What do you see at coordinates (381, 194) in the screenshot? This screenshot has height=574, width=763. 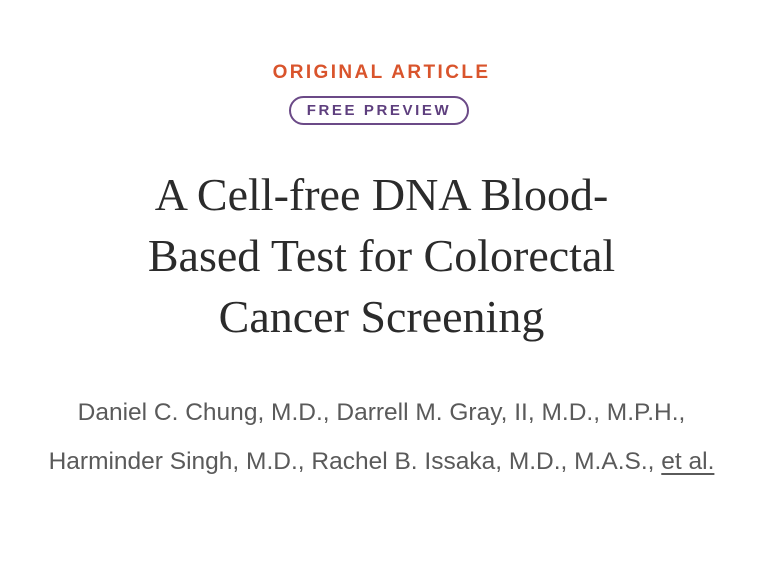 I see `title-line-1: A Cell-free DNA Blood-` at bounding box center [381, 194].